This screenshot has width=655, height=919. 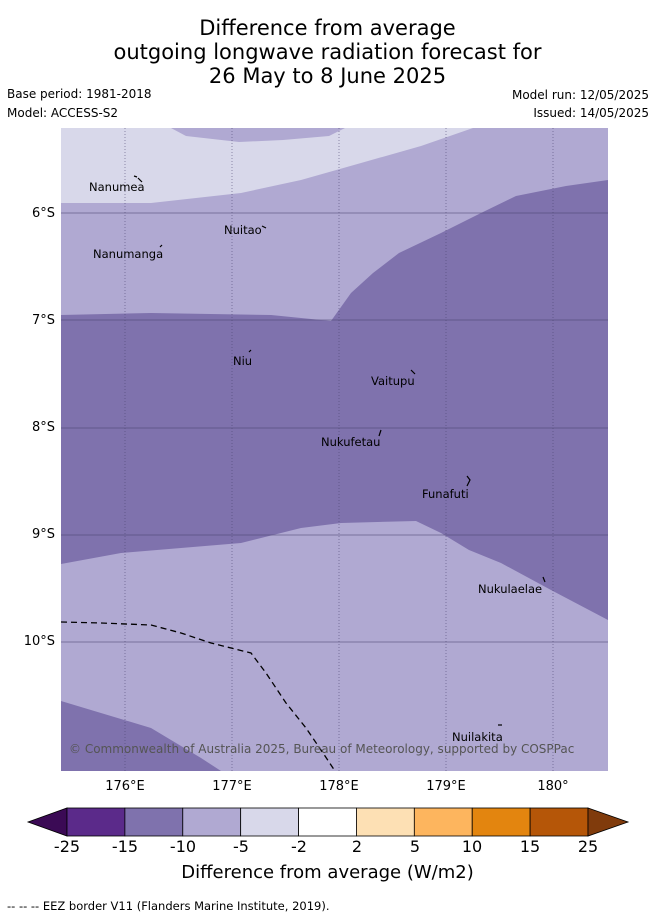 What do you see at coordinates (327, 76) in the screenshot?
I see `title-line-3: 26 May to 8 June 2025` at bounding box center [327, 76].